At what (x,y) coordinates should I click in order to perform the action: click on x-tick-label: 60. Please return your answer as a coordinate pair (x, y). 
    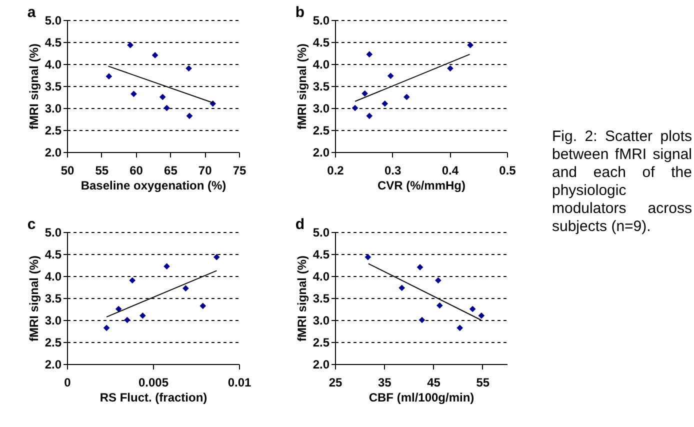
    Looking at the image, I should click on (137, 171).